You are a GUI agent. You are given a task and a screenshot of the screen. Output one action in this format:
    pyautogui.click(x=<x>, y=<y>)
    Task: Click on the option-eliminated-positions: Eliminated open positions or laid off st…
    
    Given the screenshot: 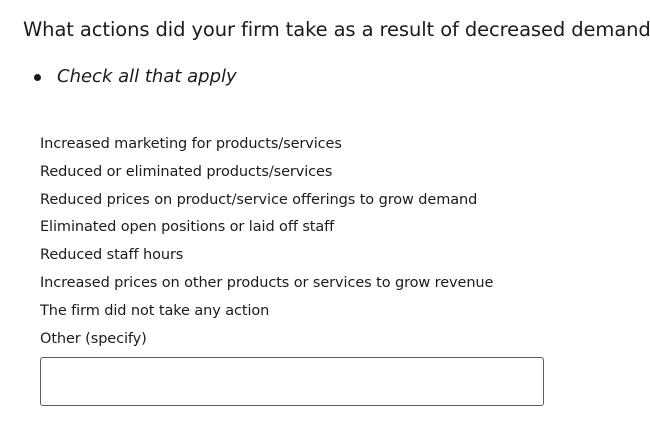 What is the action you would take?
    pyautogui.click(x=187, y=227)
    